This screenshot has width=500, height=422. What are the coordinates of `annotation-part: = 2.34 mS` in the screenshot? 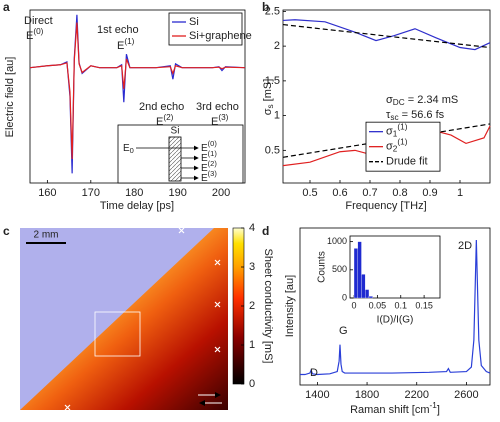 It's located at (432, 100).